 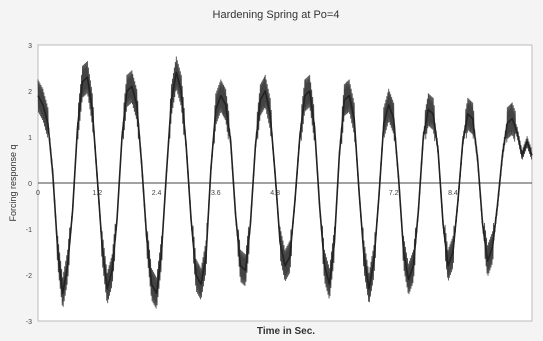 I want to click on y-axis-label: Forcing response q, so click(x=13, y=182).